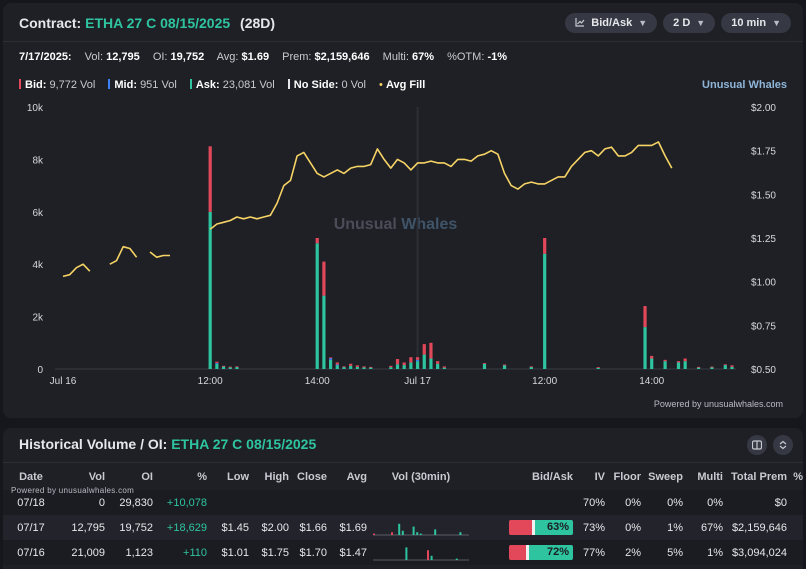 This screenshot has height=569, width=806. I want to click on col-sweep: Sweep, so click(665, 477).